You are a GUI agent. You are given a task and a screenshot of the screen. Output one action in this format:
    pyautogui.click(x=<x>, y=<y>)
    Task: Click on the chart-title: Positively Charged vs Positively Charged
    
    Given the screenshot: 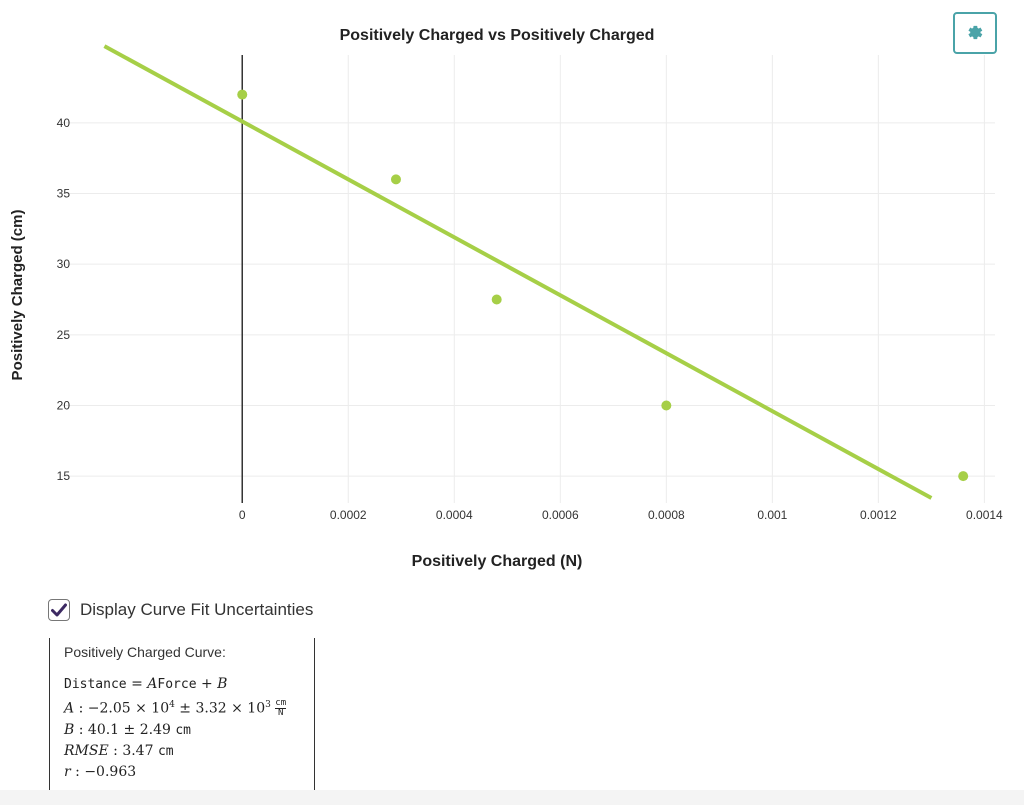 What is the action you would take?
    pyautogui.click(x=497, y=35)
    